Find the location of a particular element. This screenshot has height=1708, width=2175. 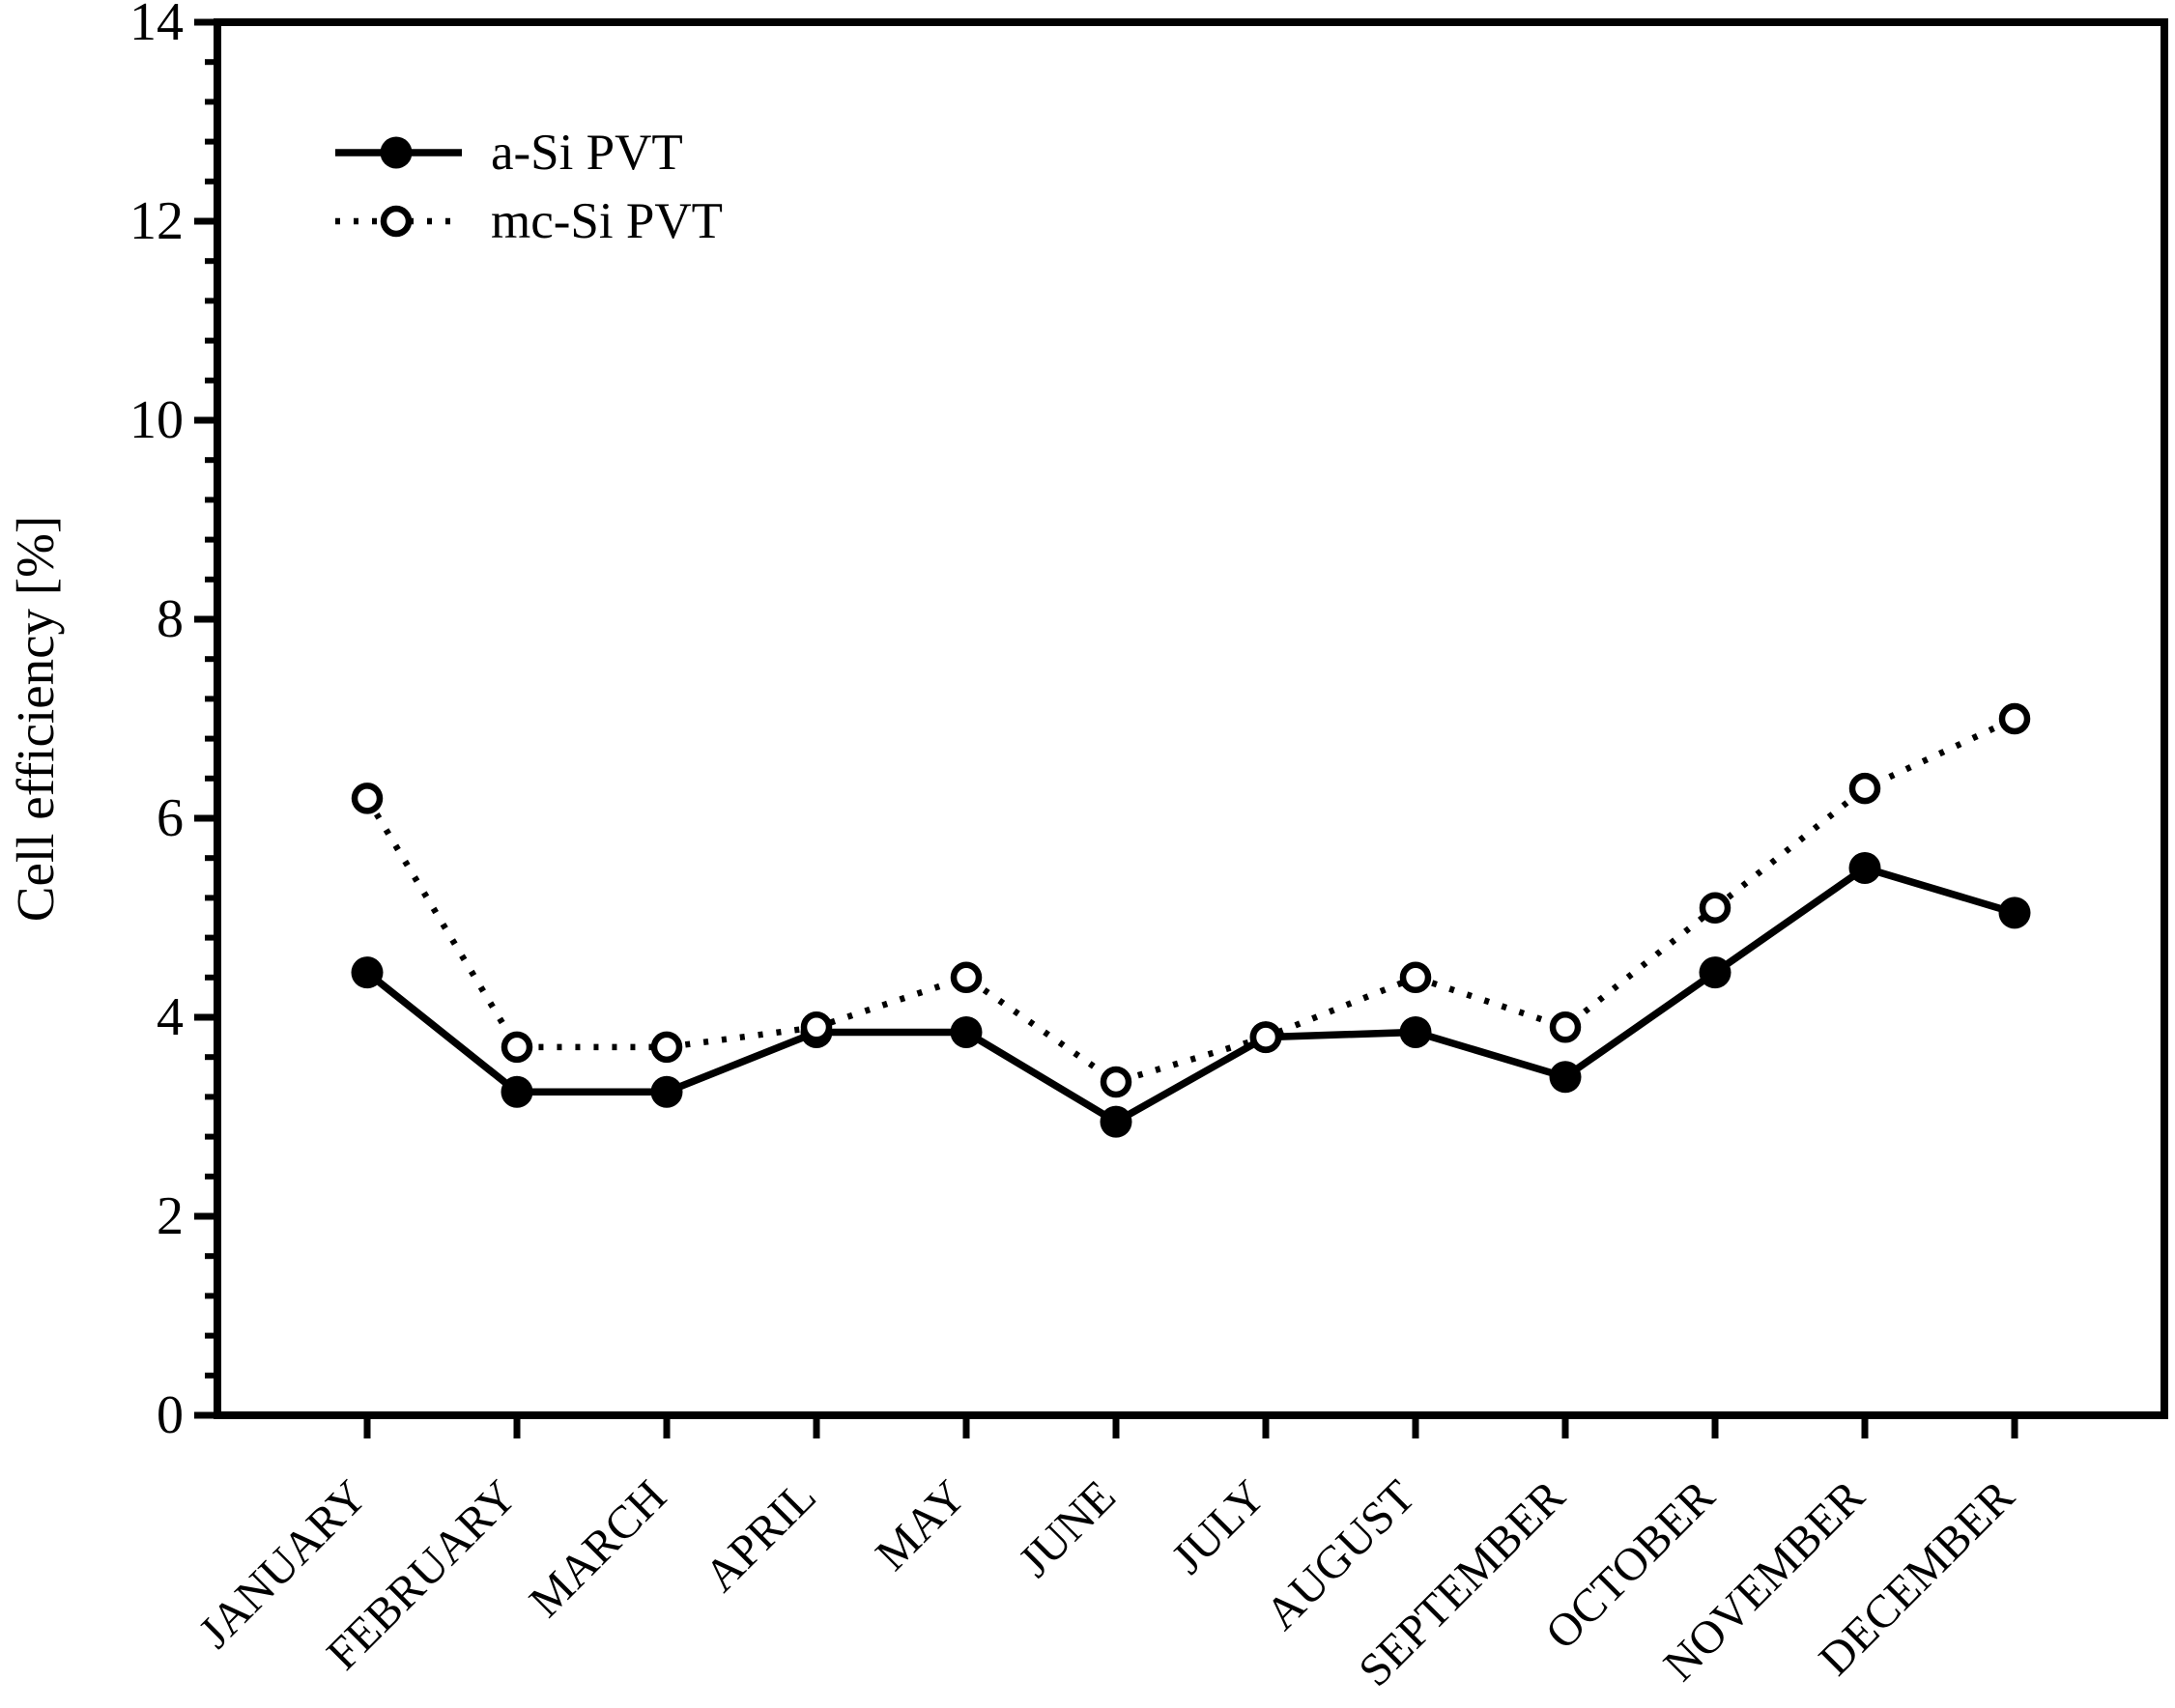

y-axis-title: Cell efficiency [%] is located at coordinates (35, 719).